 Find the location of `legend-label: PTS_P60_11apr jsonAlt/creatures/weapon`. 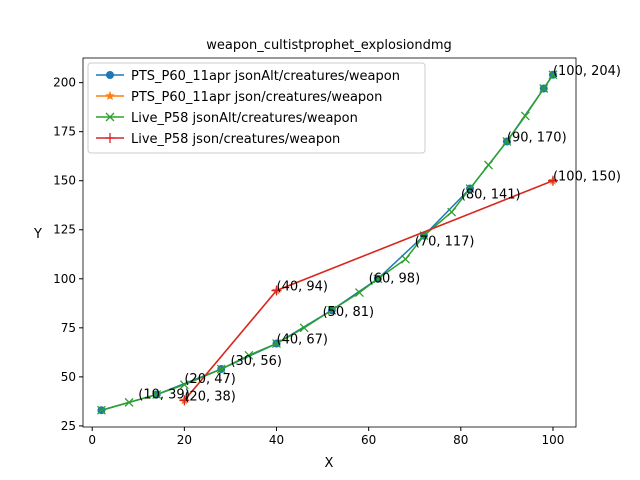

legend-label: PTS_P60_11apr jsonAlt/creatures/weapon is located at coordinates (265, 76).